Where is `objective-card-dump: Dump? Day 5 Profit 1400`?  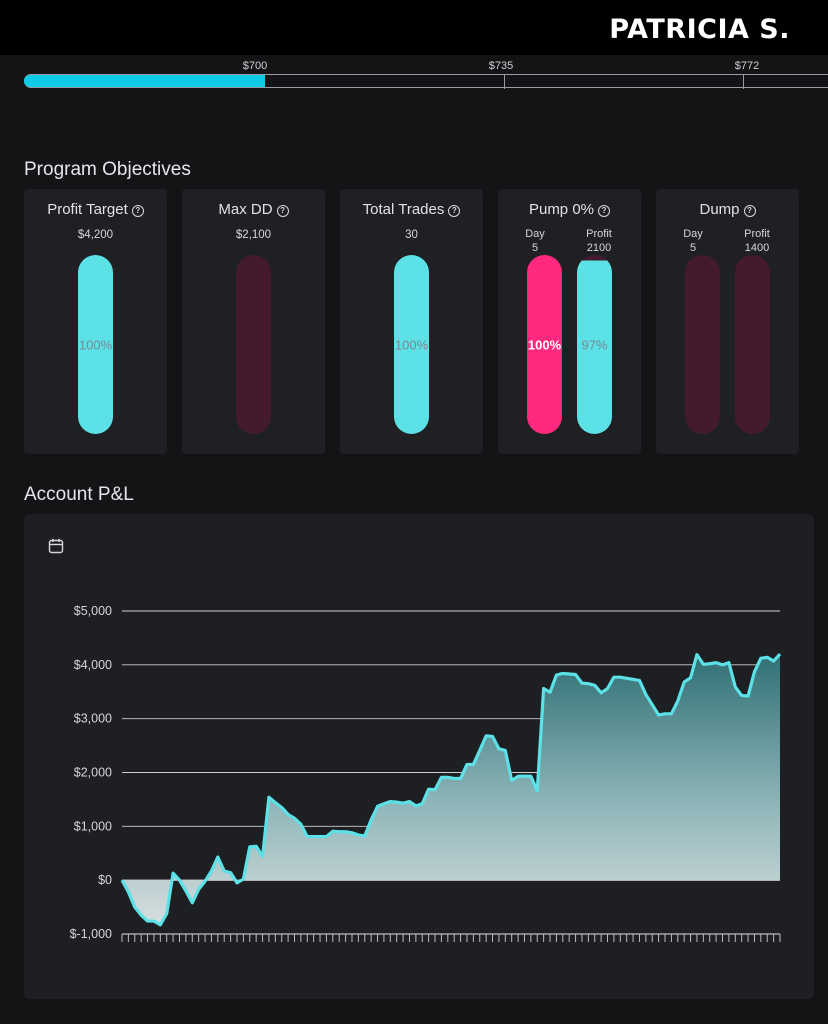 objective-card-dump: Dump? Day 5 Profit 1400 is located at coordinates (727, 321).